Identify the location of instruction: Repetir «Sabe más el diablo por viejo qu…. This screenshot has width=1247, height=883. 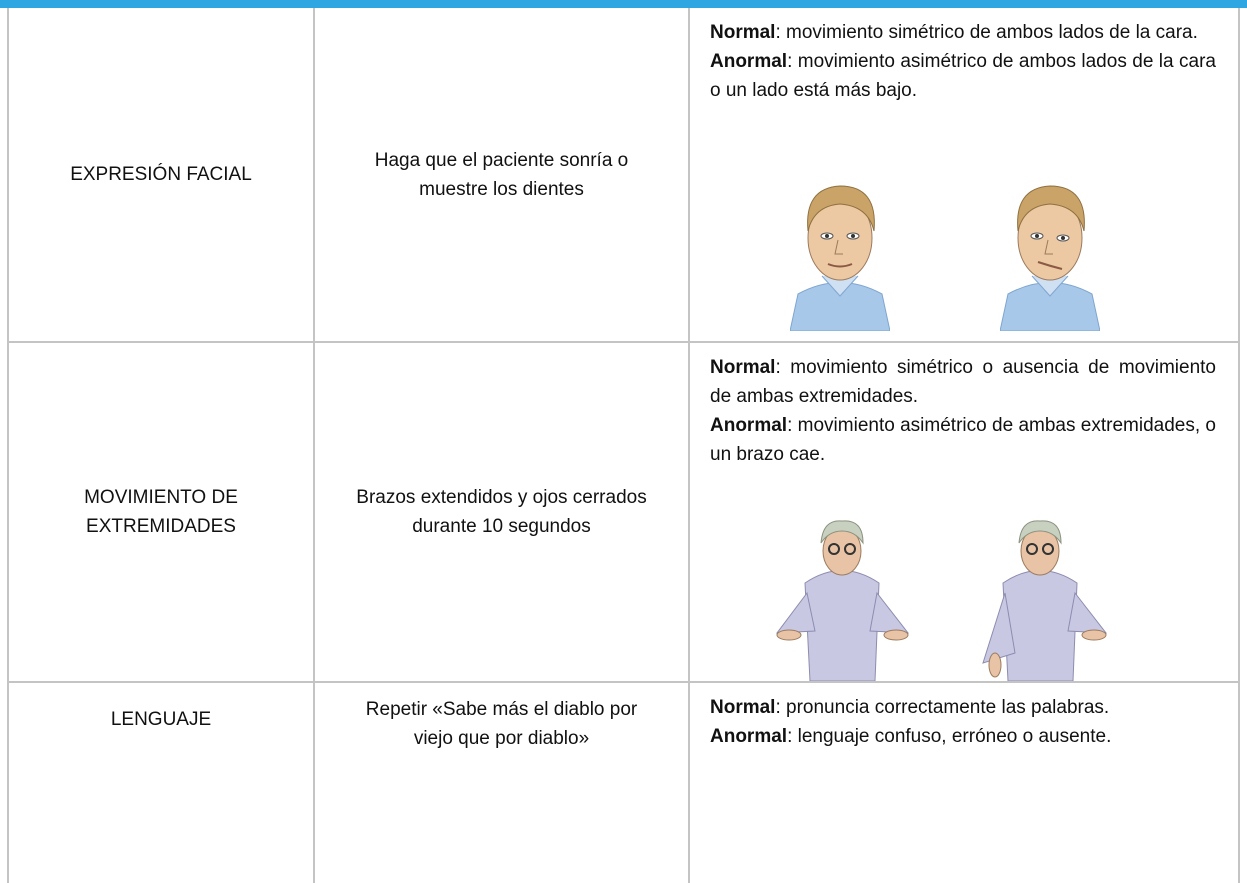
(500, 783).